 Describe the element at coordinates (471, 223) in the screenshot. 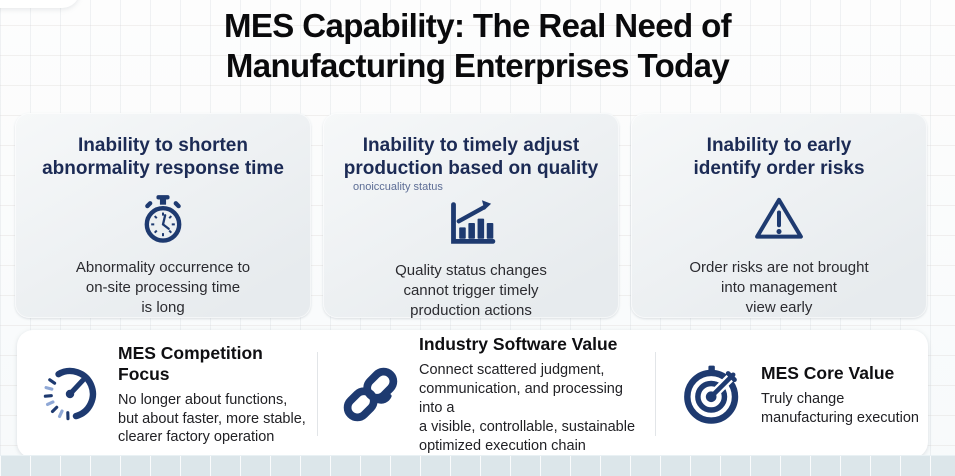

I see `bar-chart-icon` at that location.